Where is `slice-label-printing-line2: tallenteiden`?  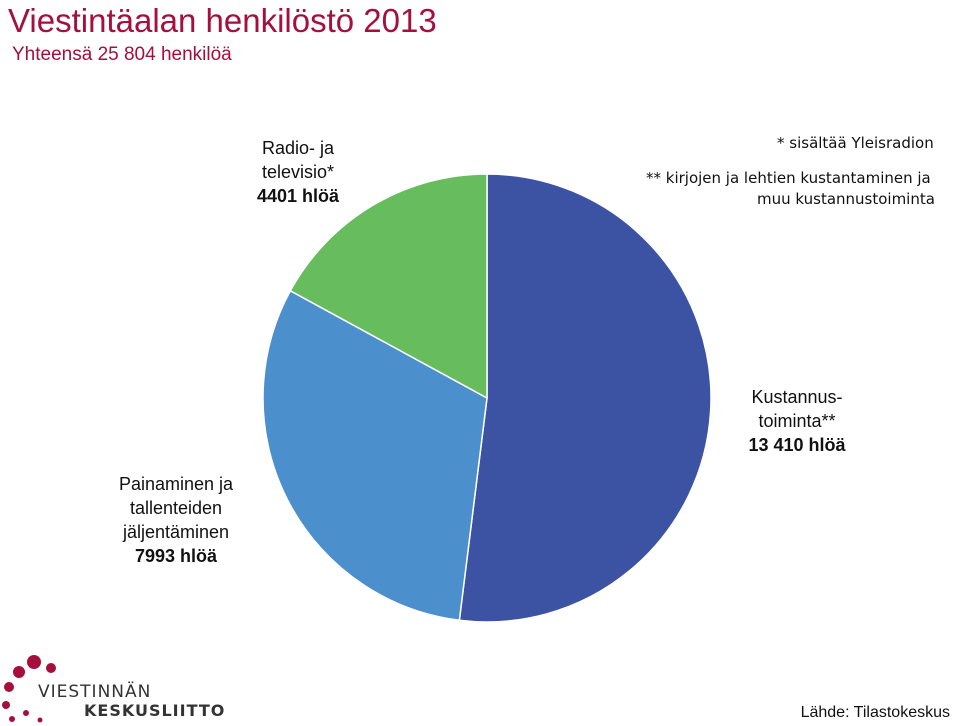 slice-label-printing-line2: tallenteiden is located at coordinates (176, 508).